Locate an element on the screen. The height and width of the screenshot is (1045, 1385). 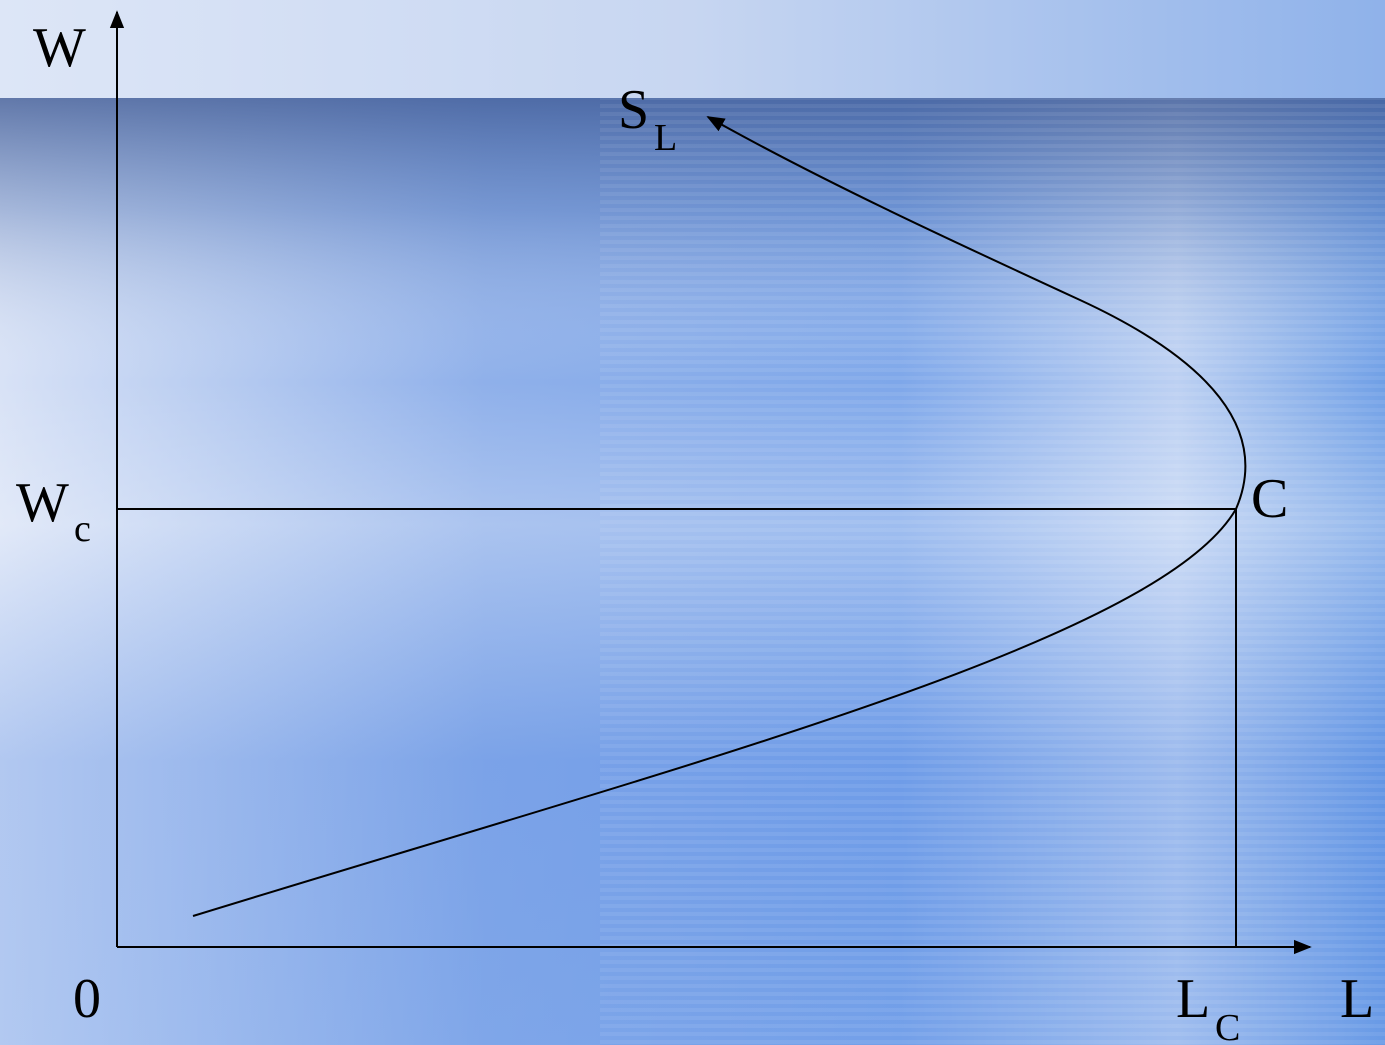
origin-label: 0 is located at coordinates (87, 999).